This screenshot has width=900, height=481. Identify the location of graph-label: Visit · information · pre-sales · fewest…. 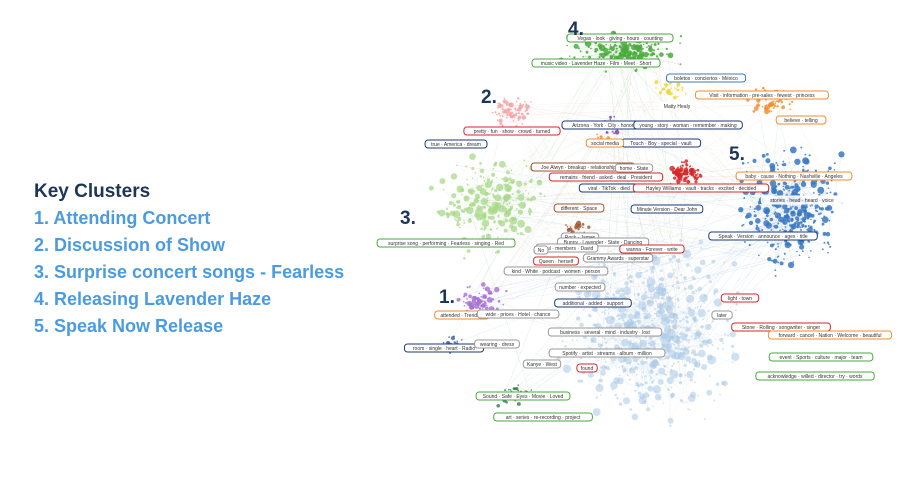
(762, 95).